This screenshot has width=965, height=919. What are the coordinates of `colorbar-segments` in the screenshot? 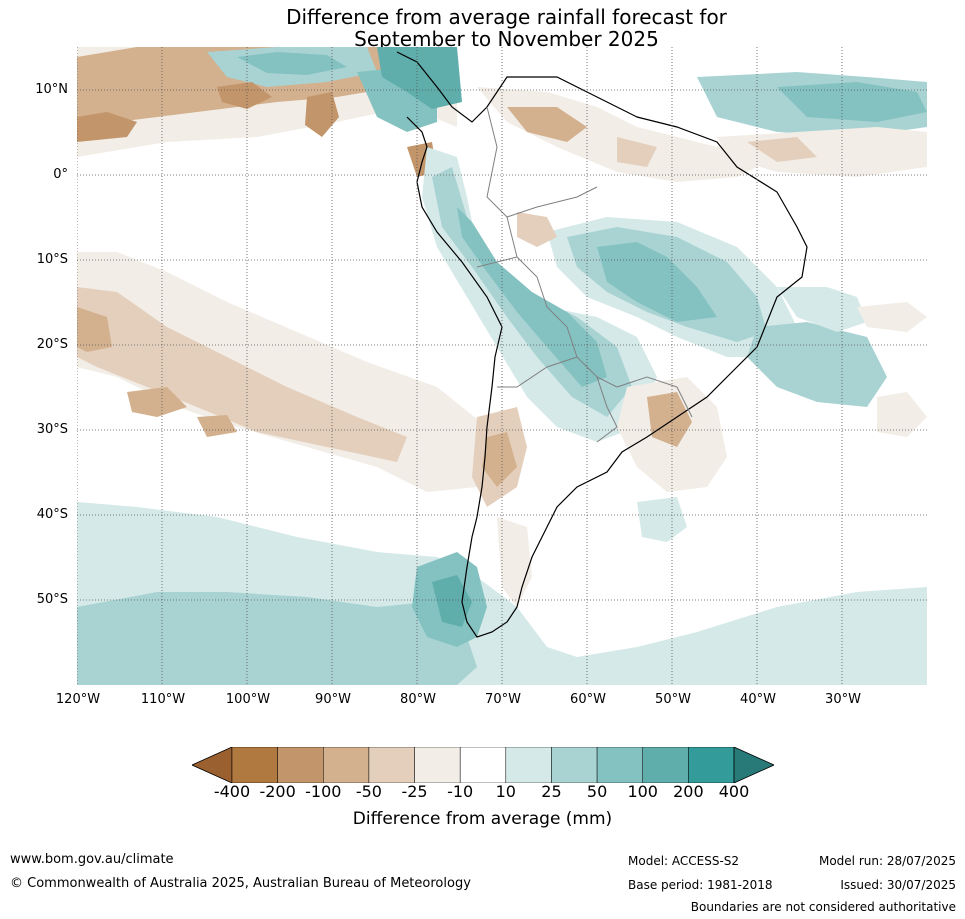 It's located at (483, 765).